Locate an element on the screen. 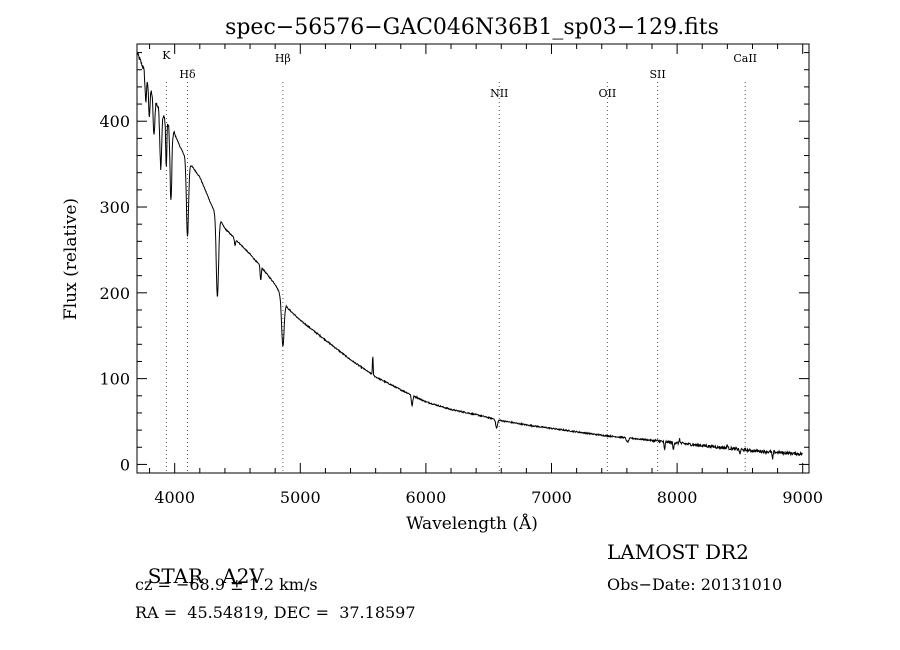 This screenshot has width=900, height=650. y-tick-label: 100 is located at coordinates (114, 379).